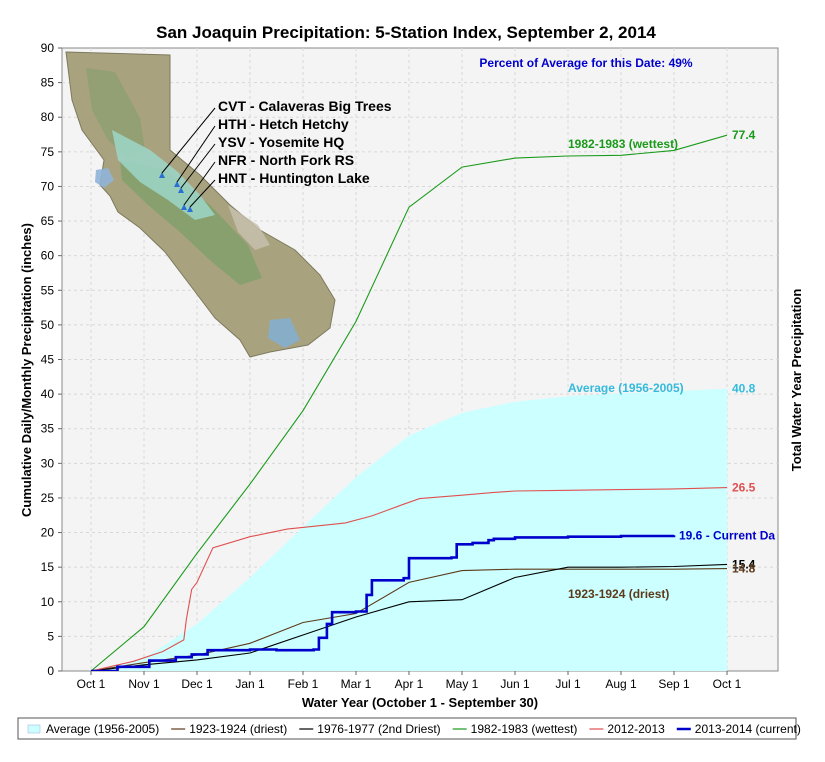 This screenshot has height=762, width=825. Describe the element at coordinates (249, 227) in the screenshot. I see `sierra-shape` at that location.